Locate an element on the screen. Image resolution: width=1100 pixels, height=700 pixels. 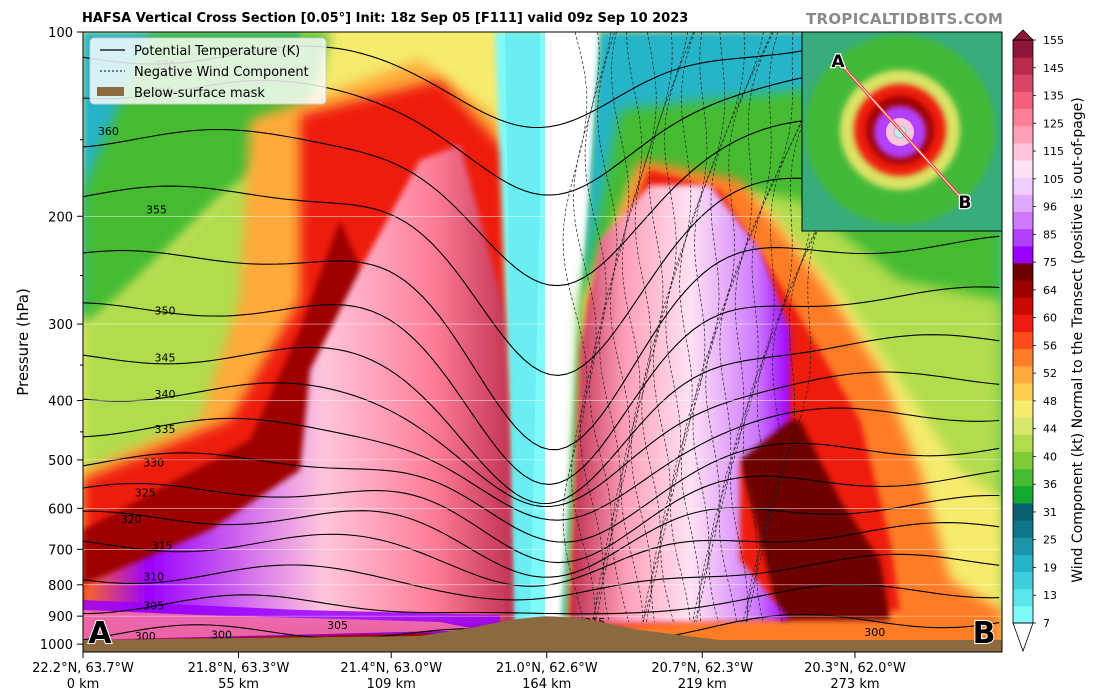
theta-label: 330 is located at coordinates (153, 463).